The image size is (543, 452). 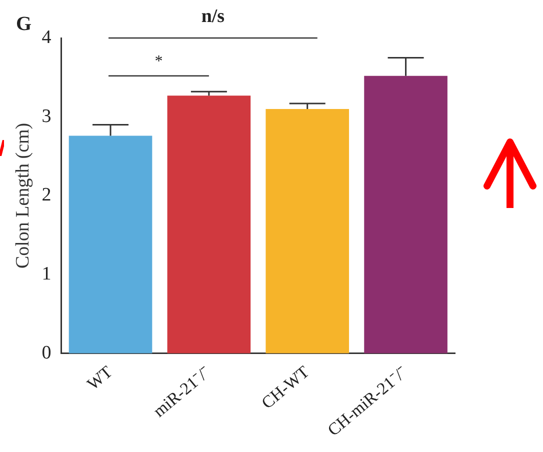 I want to click on text: n/s, so click(x=213, y=16).